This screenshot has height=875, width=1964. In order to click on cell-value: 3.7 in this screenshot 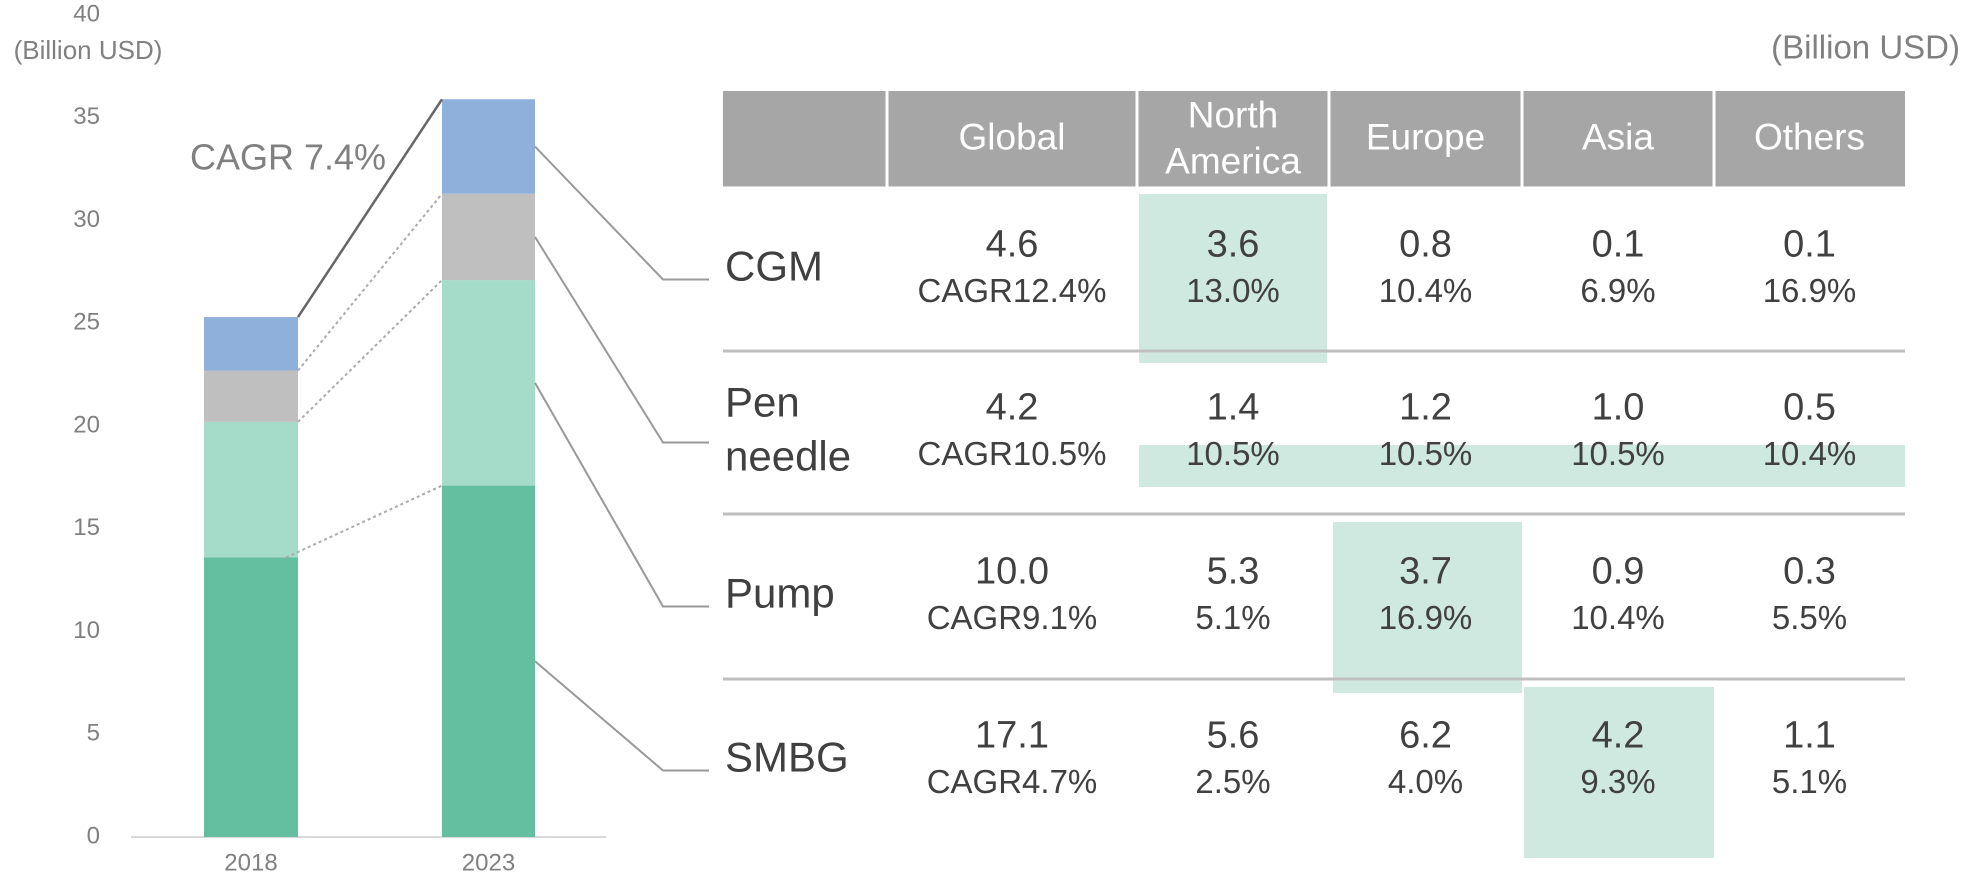, I will do `click(1425, 572)`.